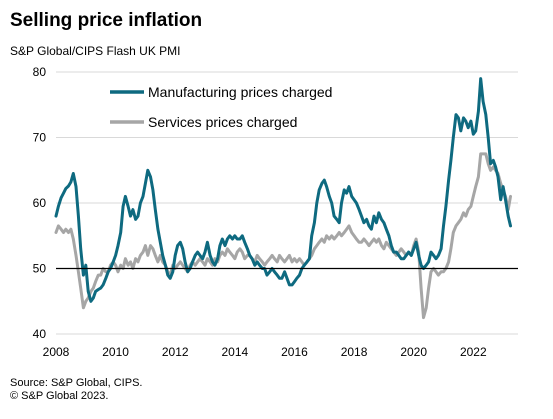 The height and width of the screenshot is (419, 553). Describe the element at coordinates (175, 352) in the screenshot. I see `x-tick-label: 2012` at that location.